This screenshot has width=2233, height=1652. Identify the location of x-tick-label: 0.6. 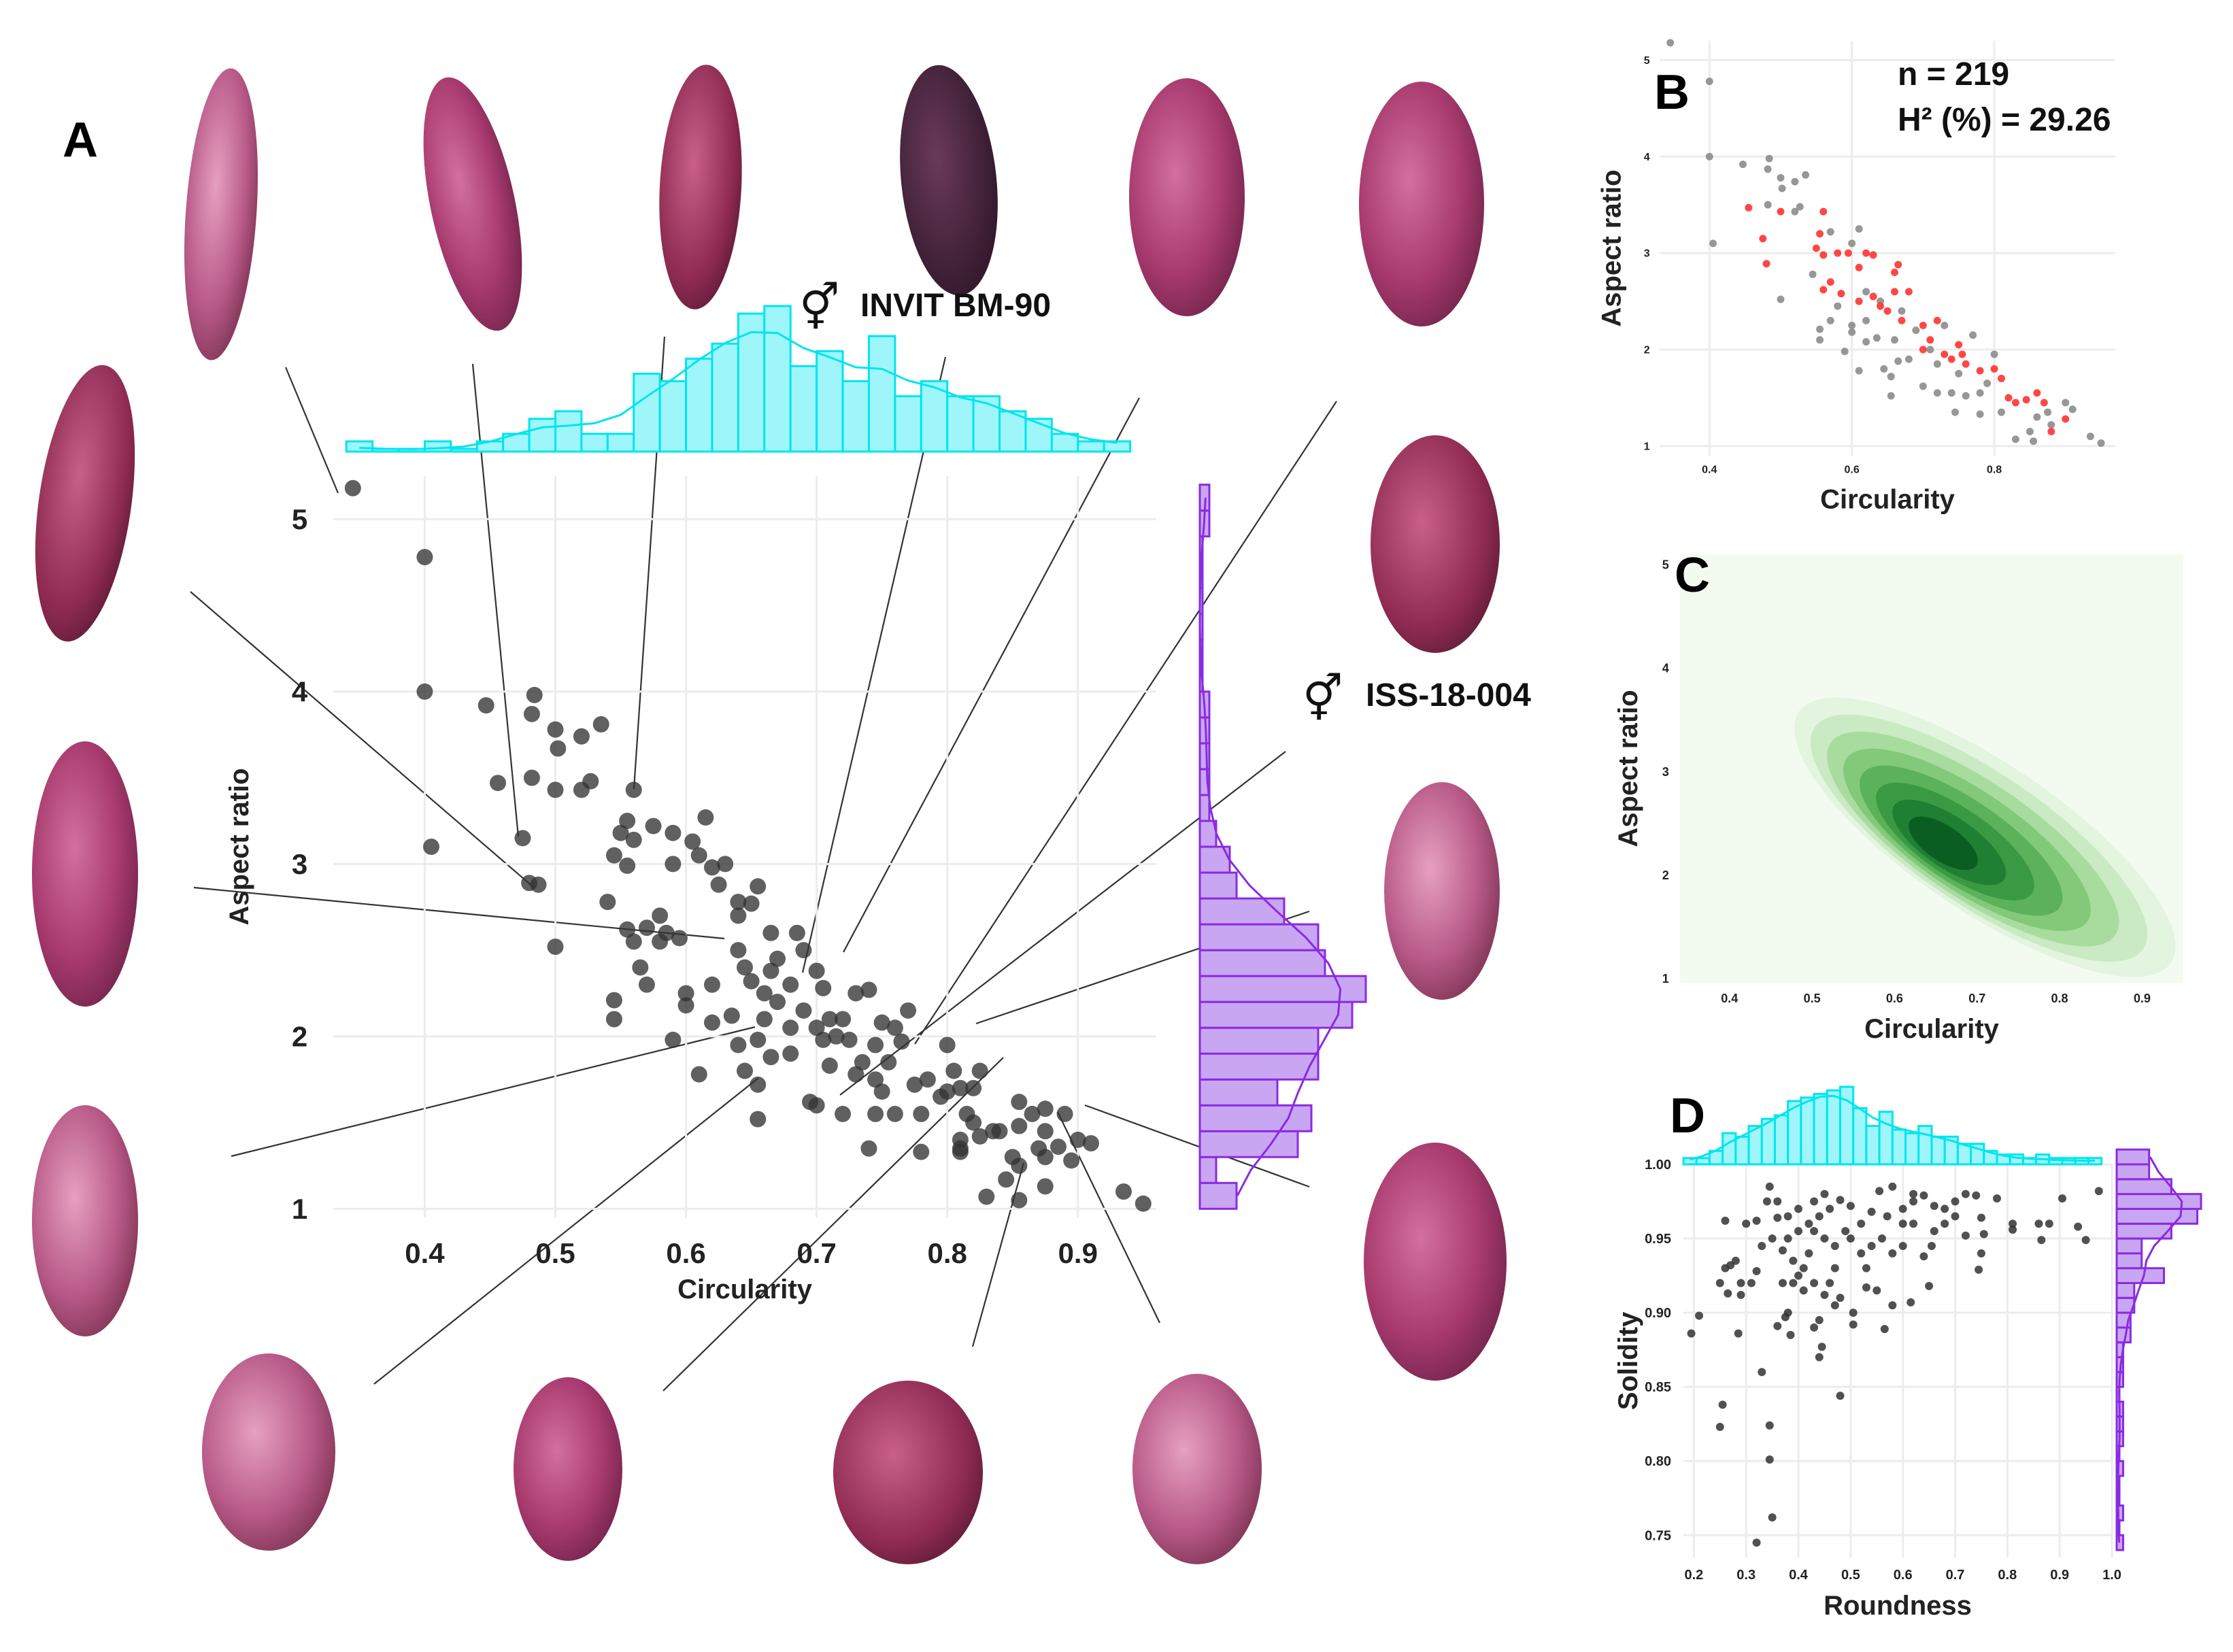
(1903, 1576).